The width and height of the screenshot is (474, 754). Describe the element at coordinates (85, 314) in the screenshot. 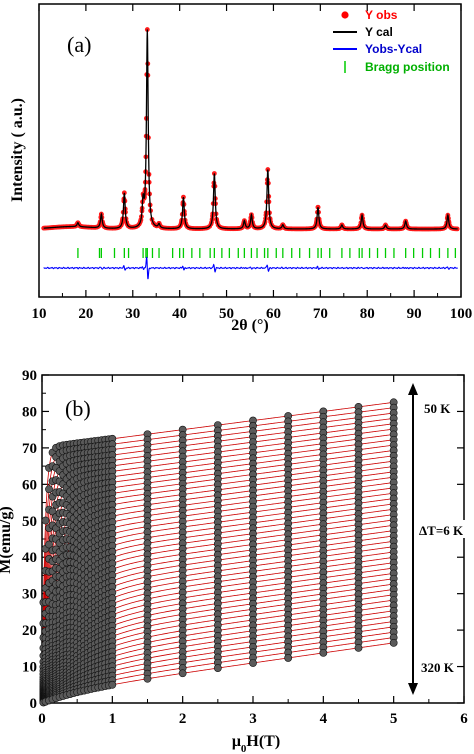

I see `xrd-x-tick-label: 20` at that location.